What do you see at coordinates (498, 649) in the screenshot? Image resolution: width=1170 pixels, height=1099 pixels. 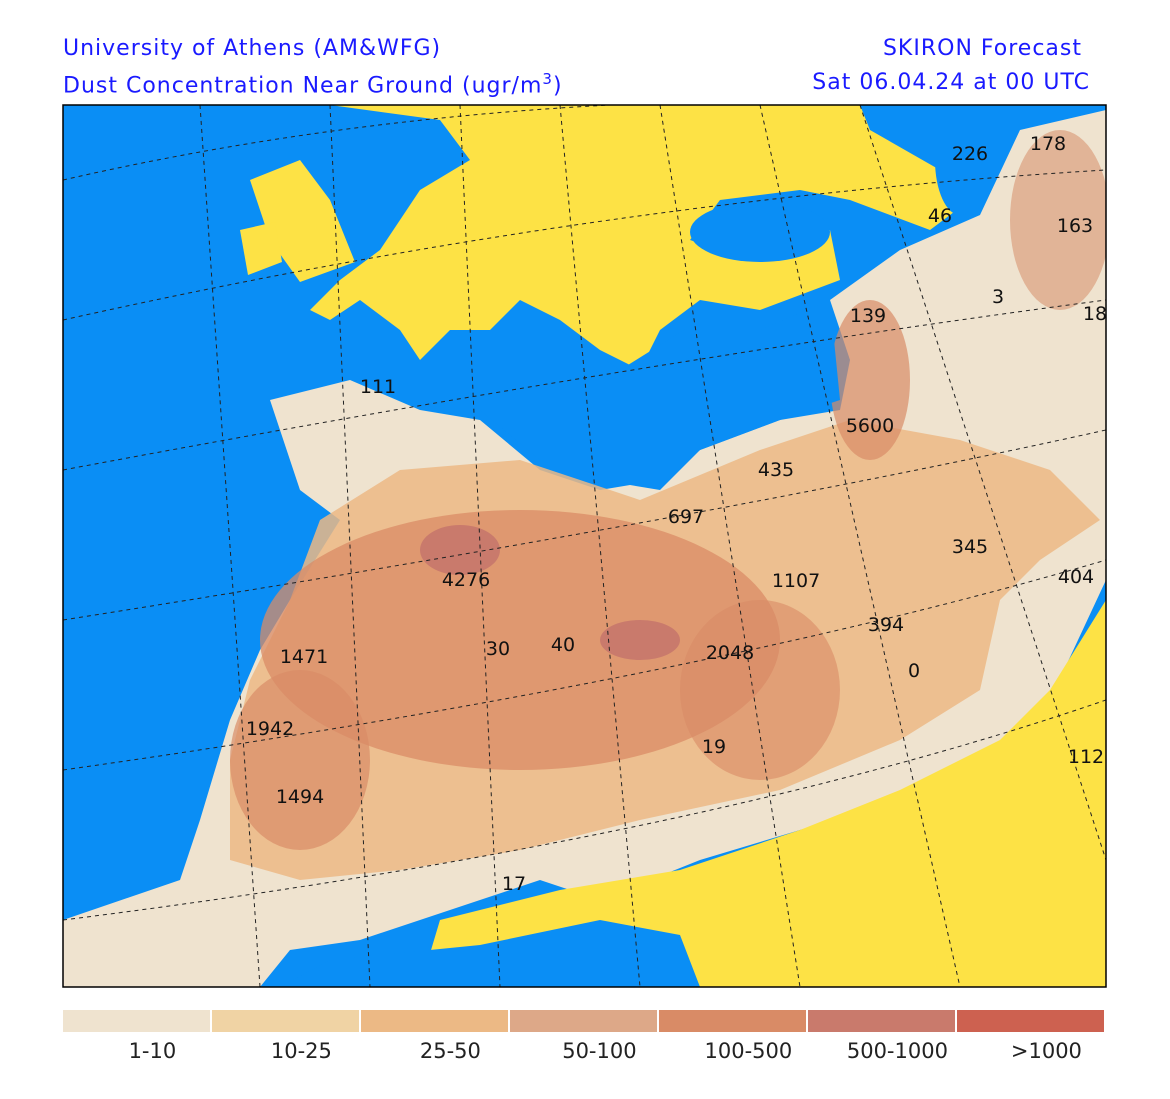 I see `map-label: 30` at bounding box center [498, 649].